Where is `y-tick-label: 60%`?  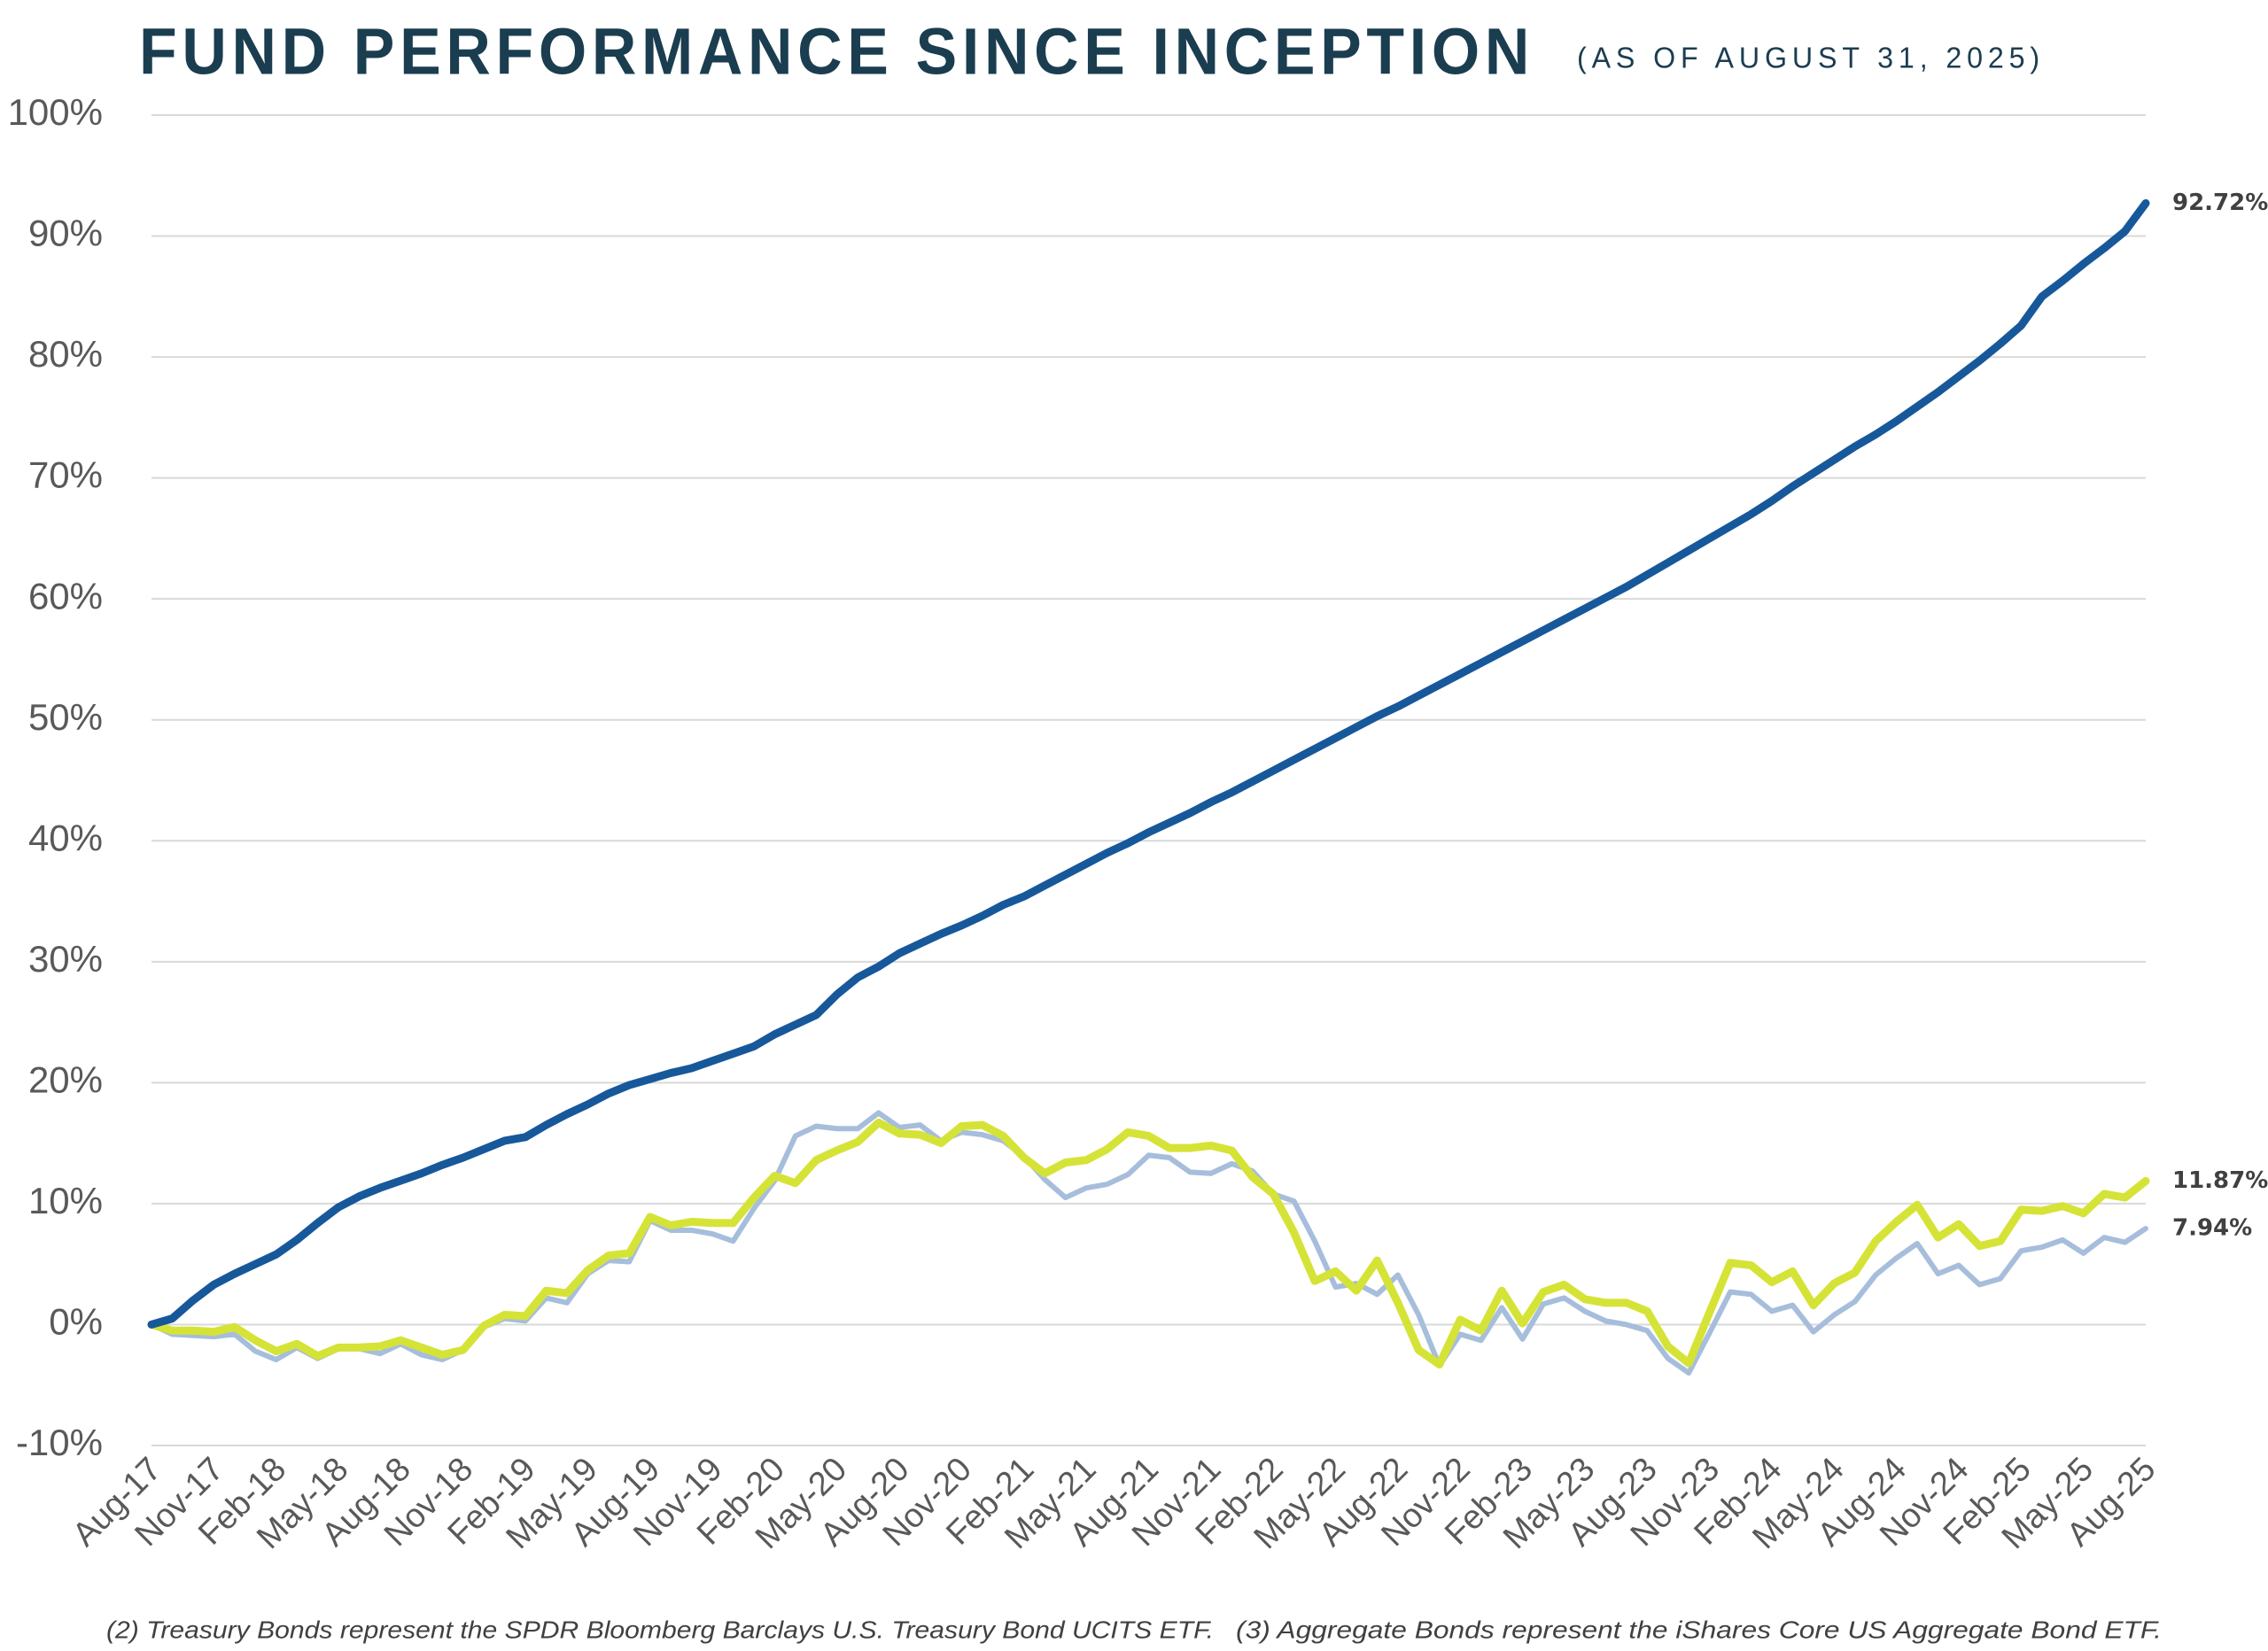 y-tick-label: 60% is located at coordinates (65, 595).